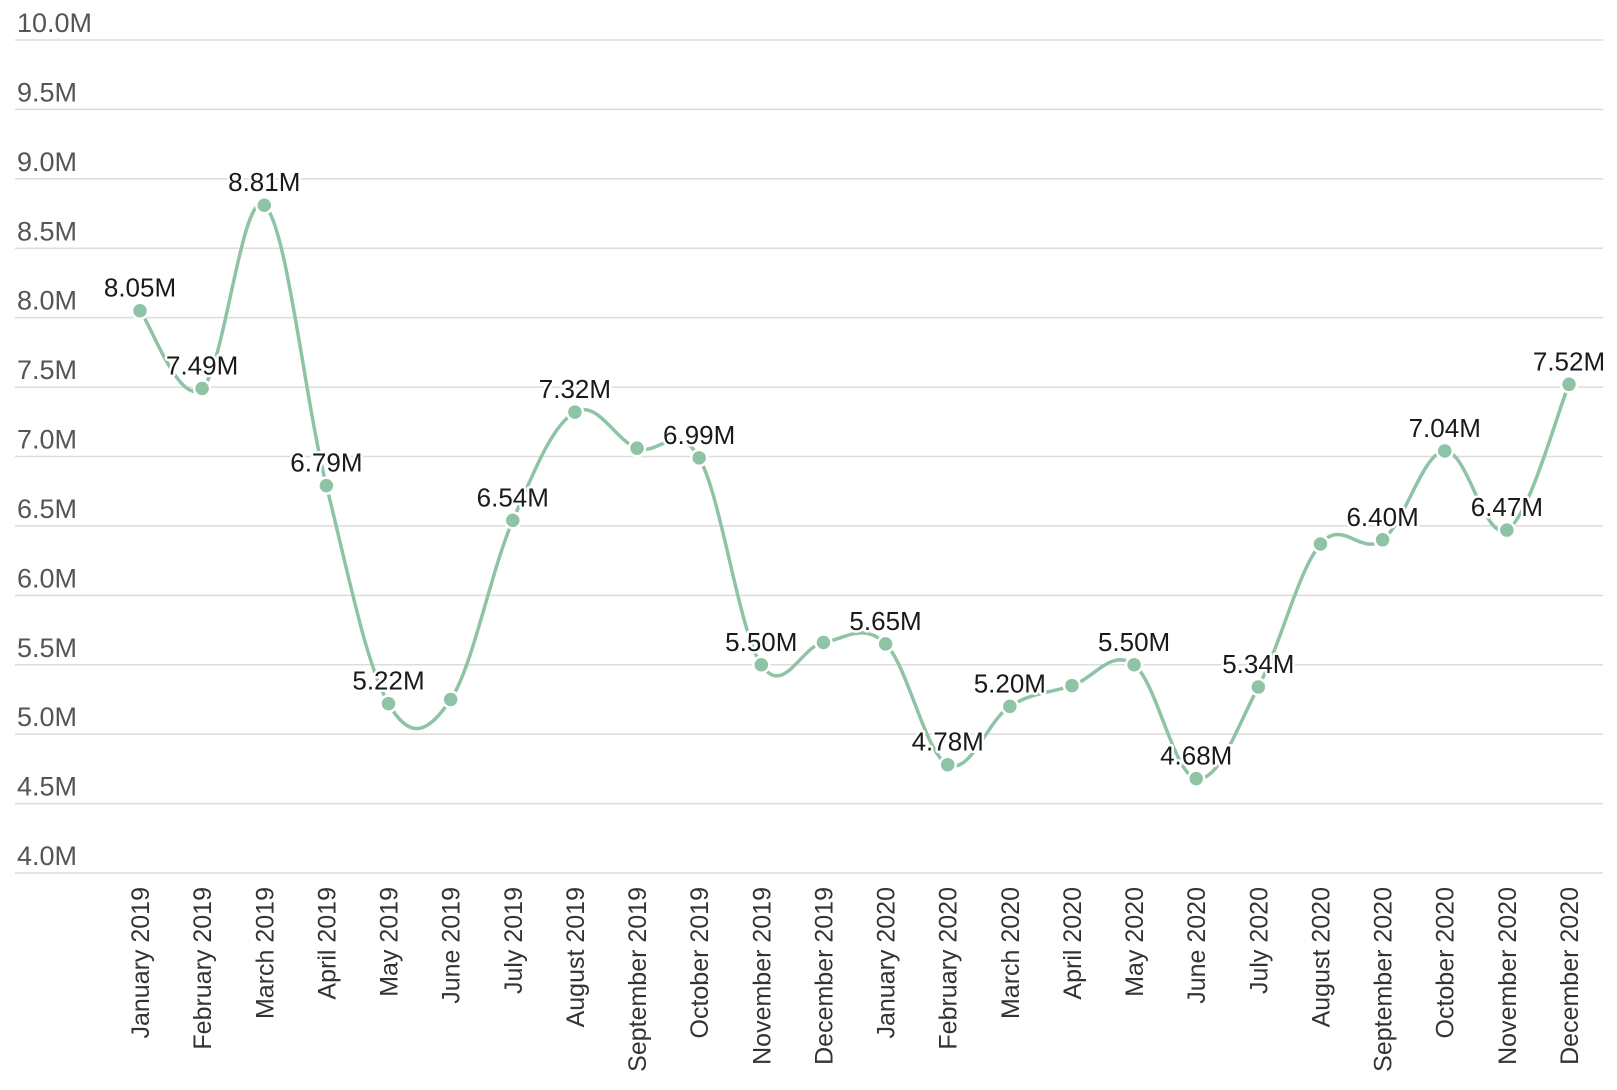  I want to click on x-tick-label: October 2020, so click(1446, 963).